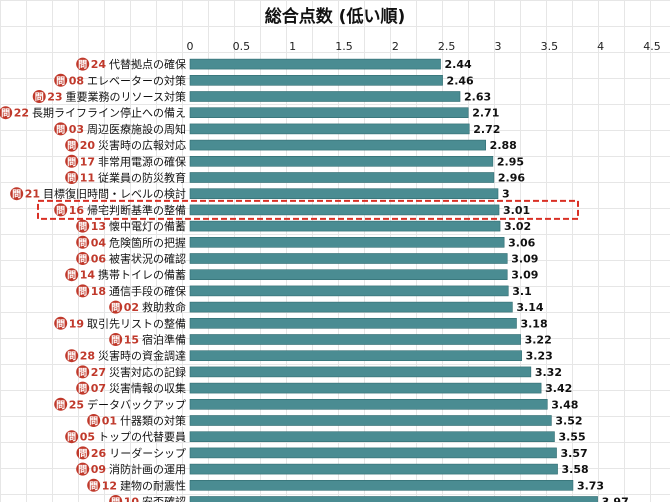 The image size is (670, 502). I want to click on category-label: 携帯トイレの備蓄, so click(142, 275).